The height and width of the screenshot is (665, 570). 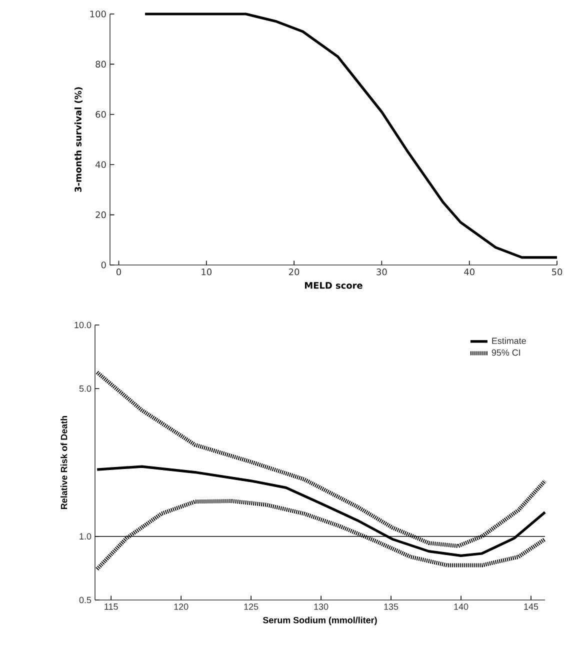 I want to click on x-tick-label: 125, so click(x=251, y=607).